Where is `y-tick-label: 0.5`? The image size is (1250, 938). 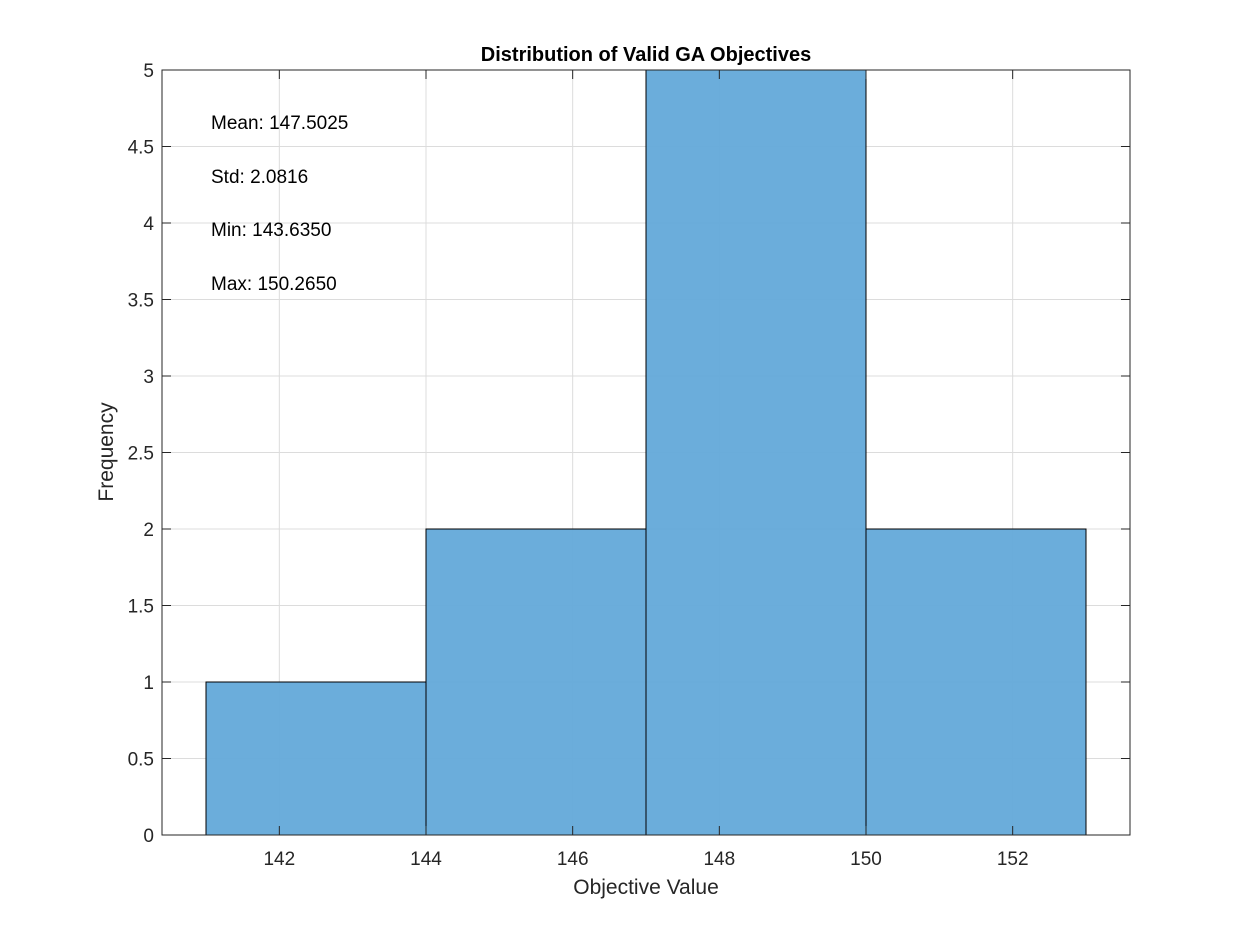 y-tick-label: 0.5 is located at coordinates (141, 760).